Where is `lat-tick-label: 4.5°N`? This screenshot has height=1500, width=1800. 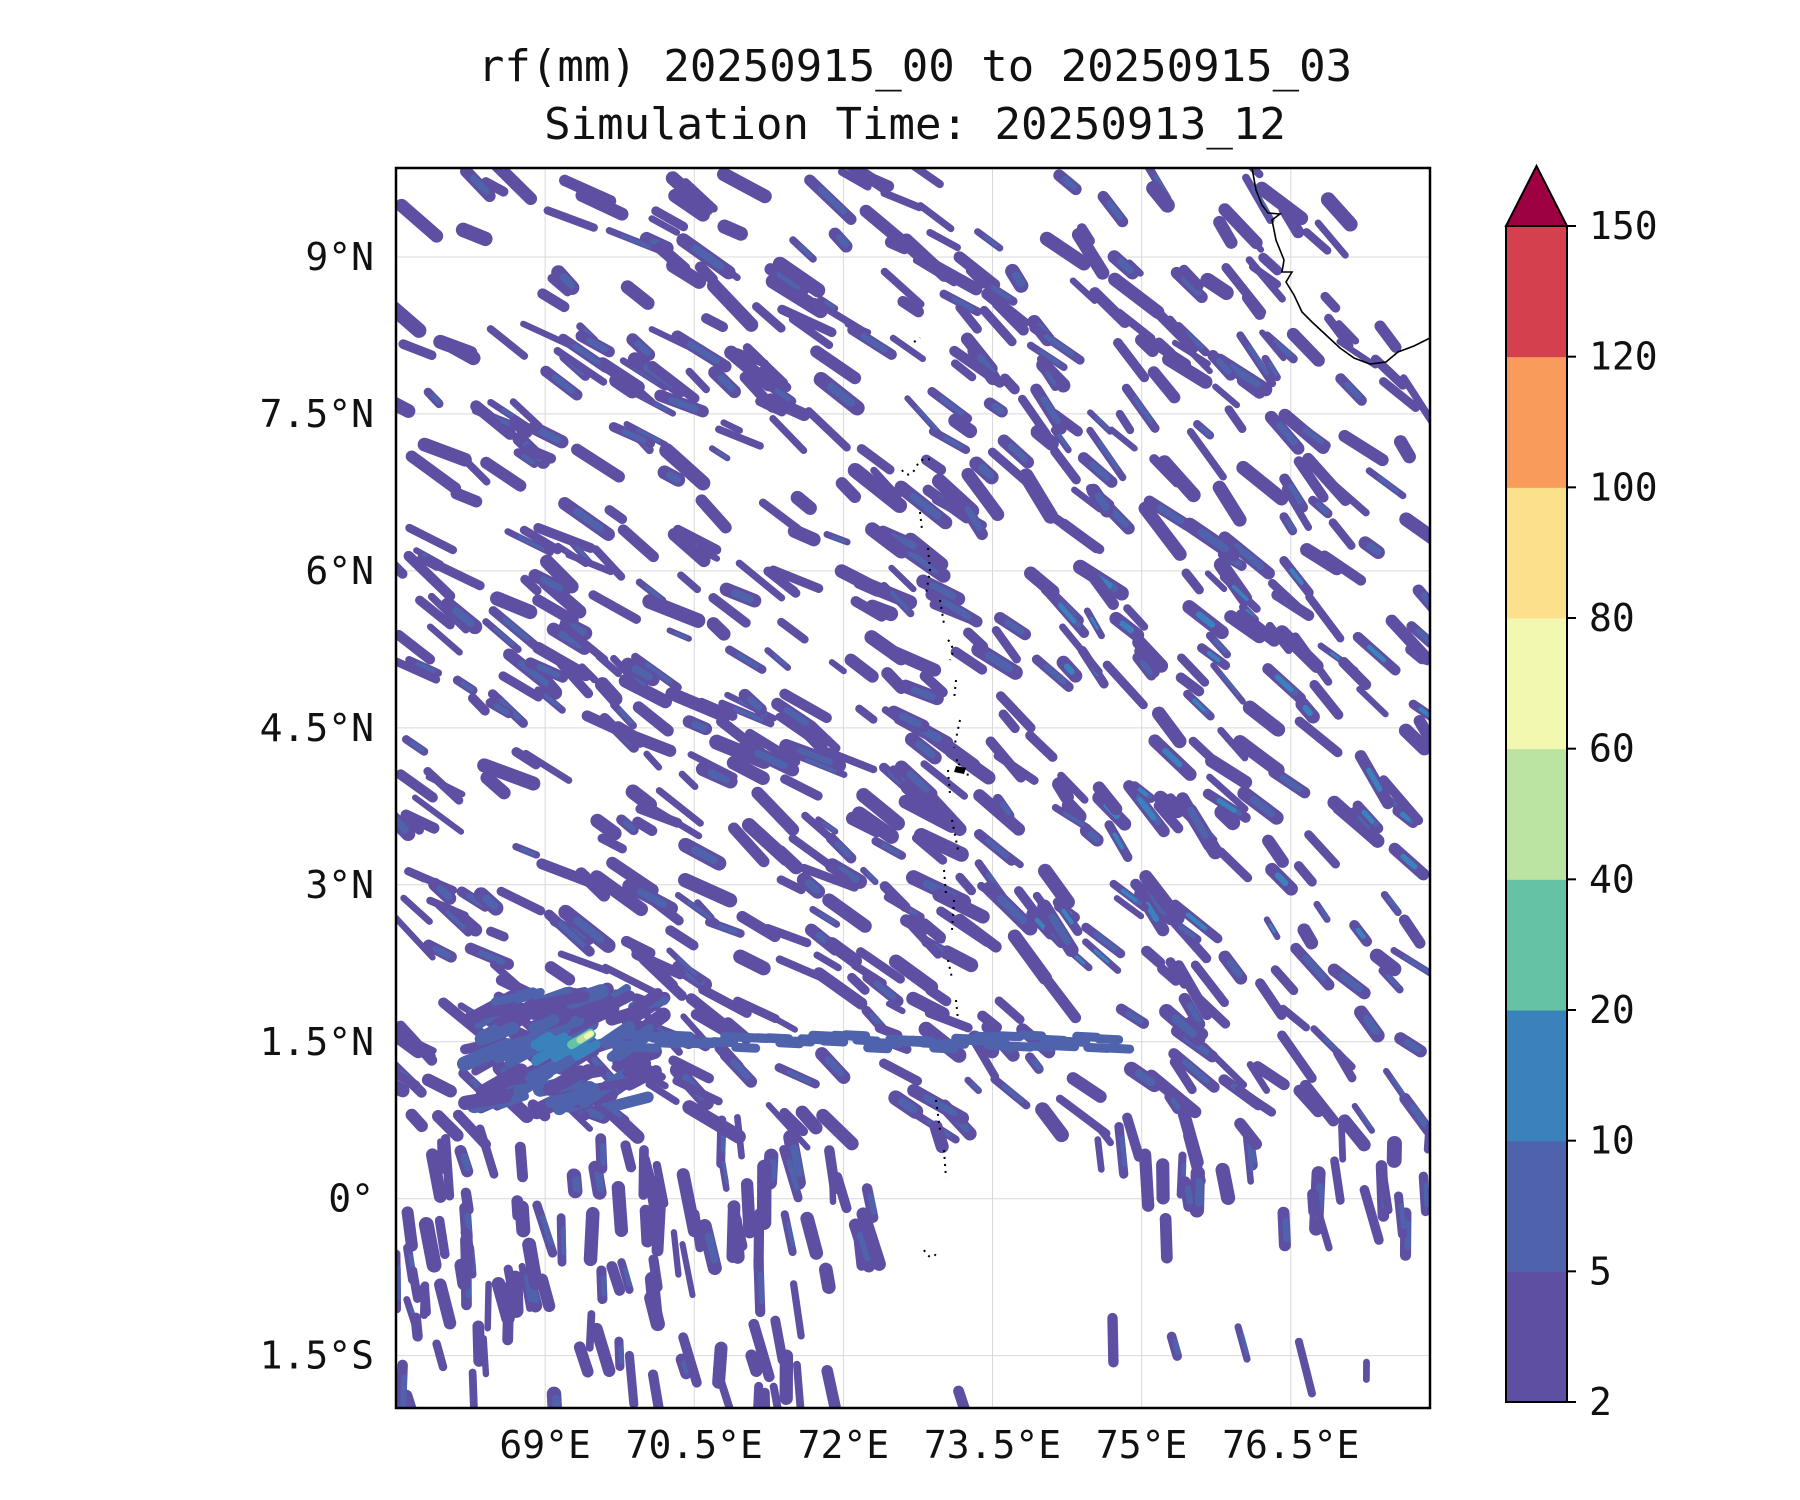
lat-tick-label: 4.5°N is located at coordinates (317, 728).